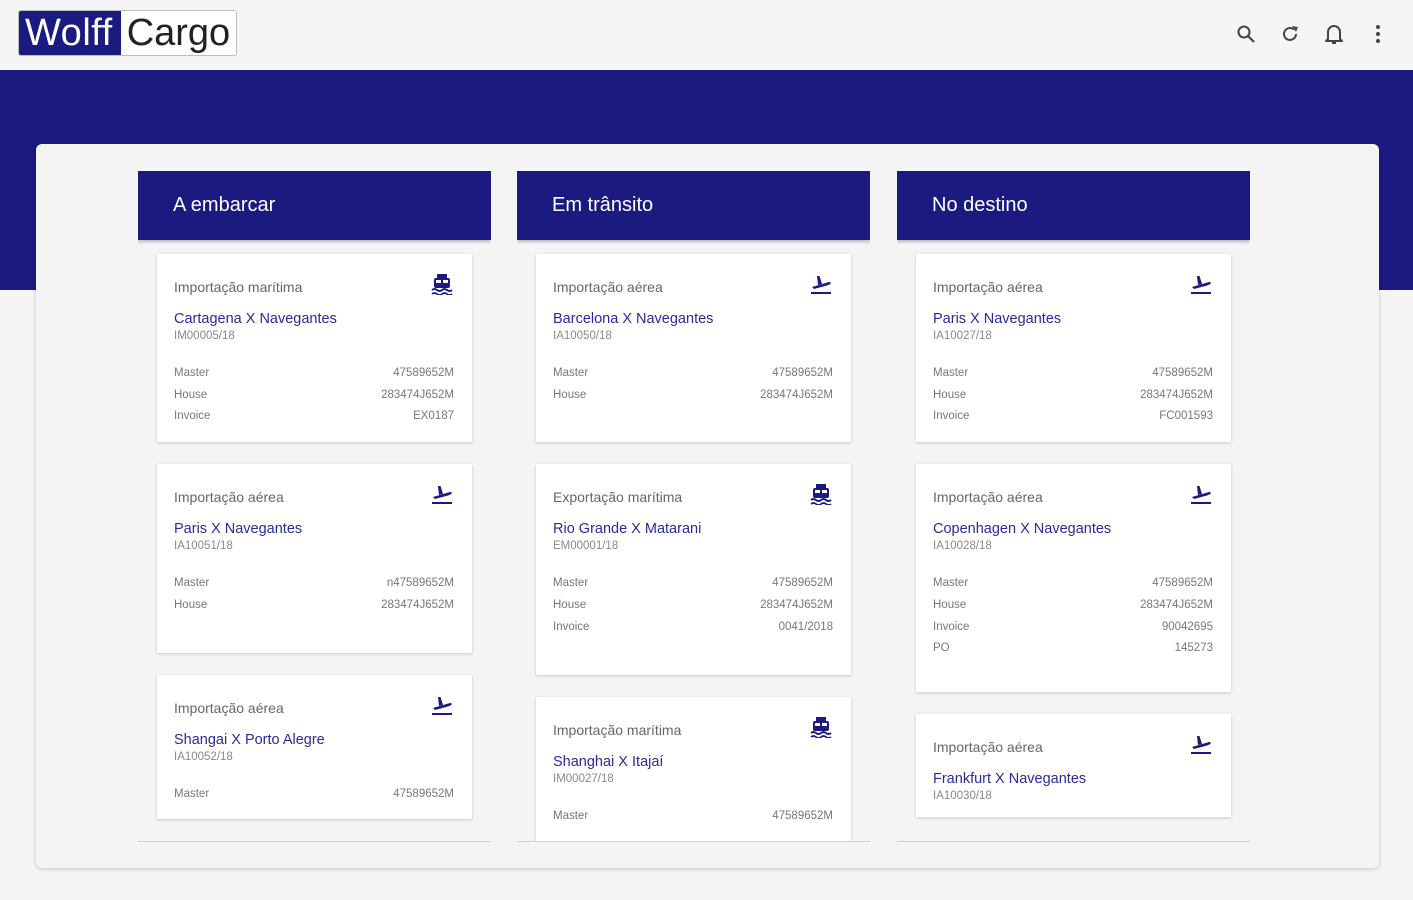  I want to click on shipment-reference: IA10052/18, so click(203, 756).